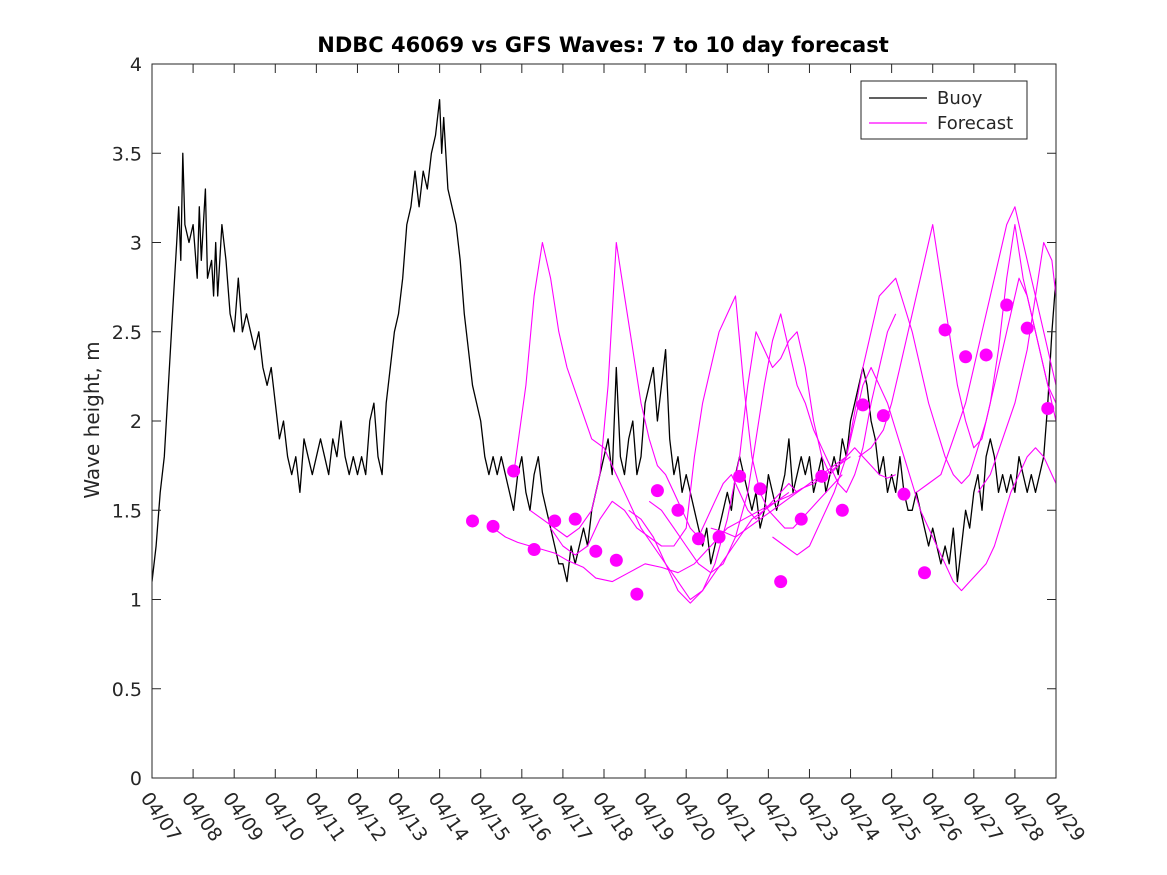  Describe the element at coordinates (136, 422) in the screenshot. I see `y-tick-label: 2` at that location.